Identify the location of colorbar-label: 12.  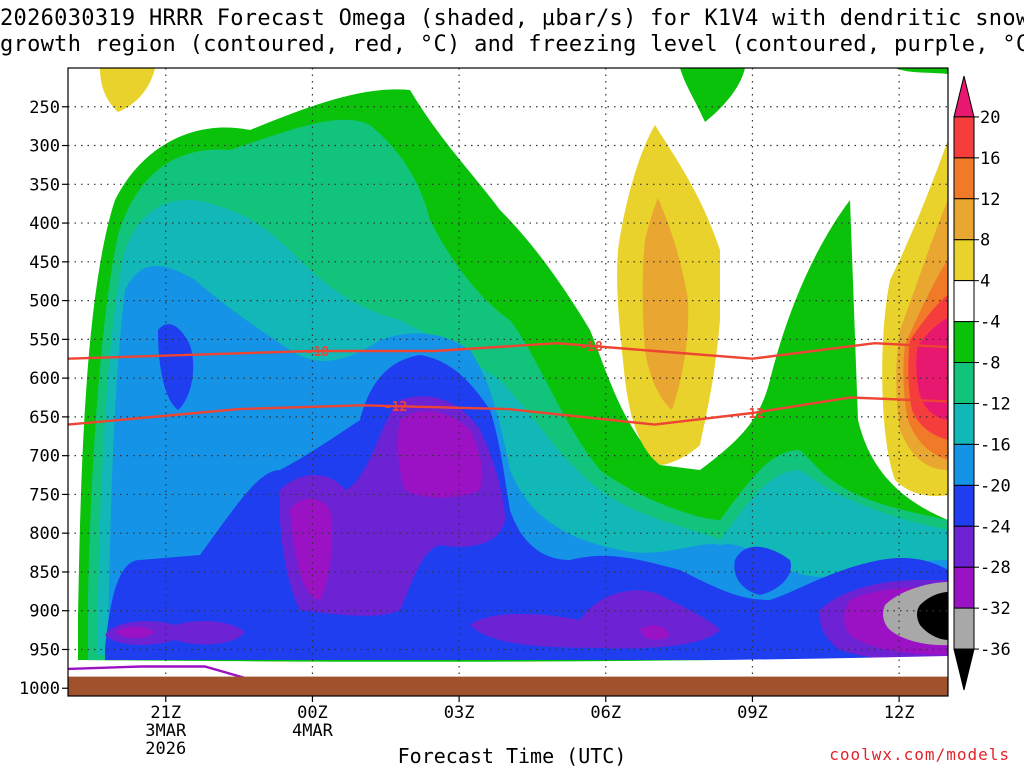
(990, 200).